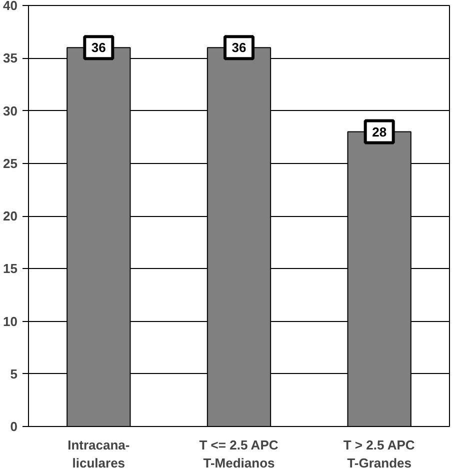  Describe the element at coordinates (10, 268) in the screenshot. I see `y-tick-label: 15` at that location.